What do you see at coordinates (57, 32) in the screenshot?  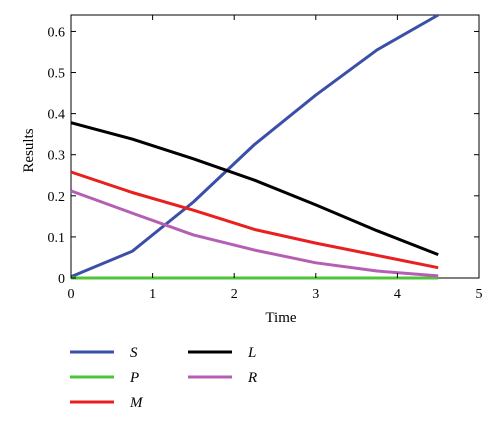 I see `y-tick-label: 0.6` at bounding box center [57, 32].